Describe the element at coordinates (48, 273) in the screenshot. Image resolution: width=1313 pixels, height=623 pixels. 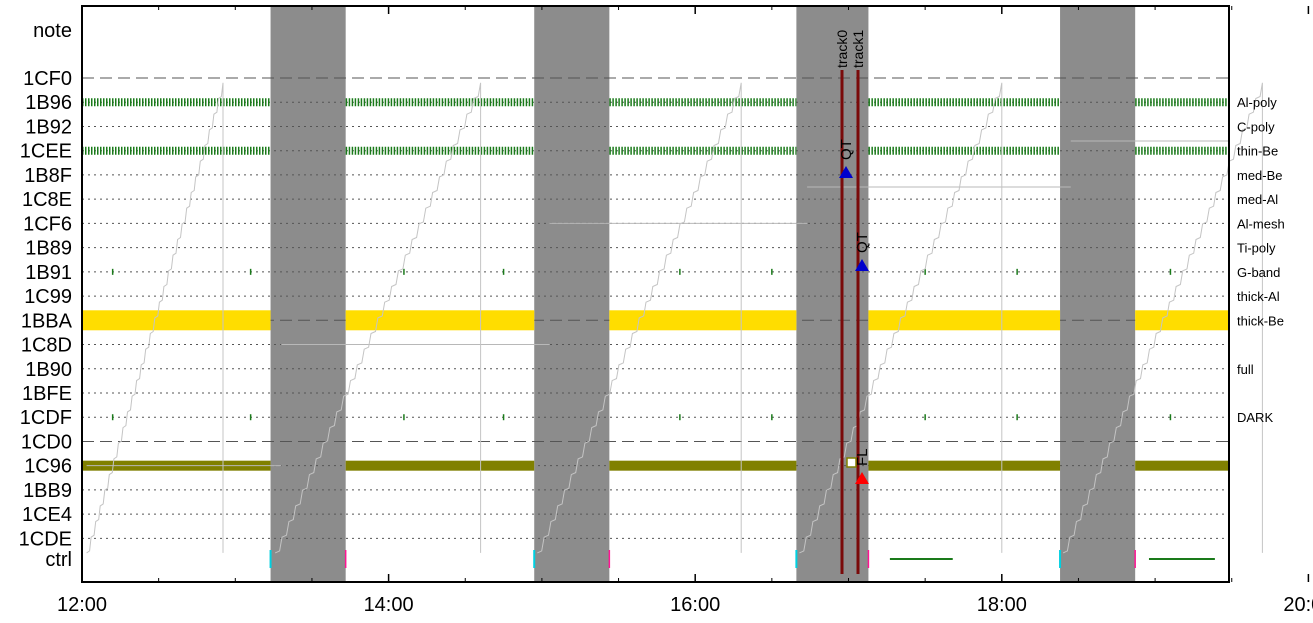
I see `row-label-left: 1B91` at that location.